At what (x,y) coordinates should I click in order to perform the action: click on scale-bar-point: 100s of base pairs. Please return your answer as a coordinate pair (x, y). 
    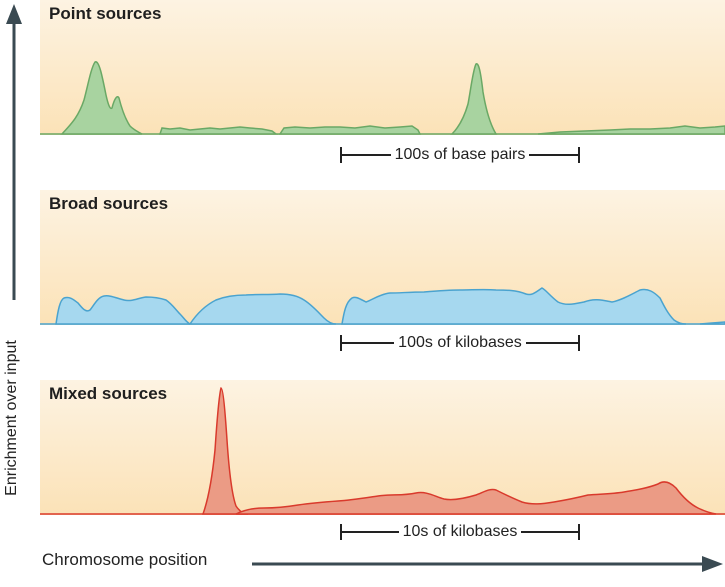
    Looking at the image, I should click on (460, 155).